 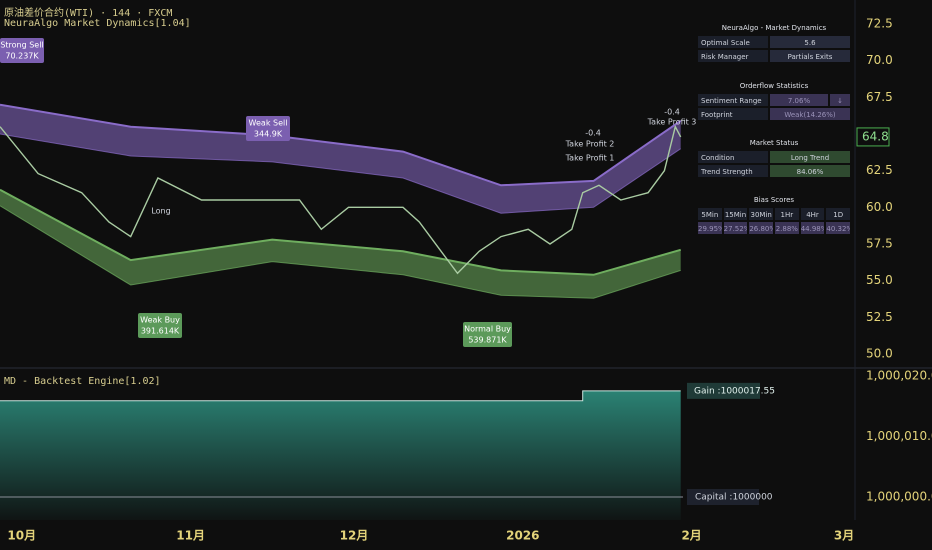 I want to click on gain-label: Gain :1000017.55, so click(x=734, y=391).